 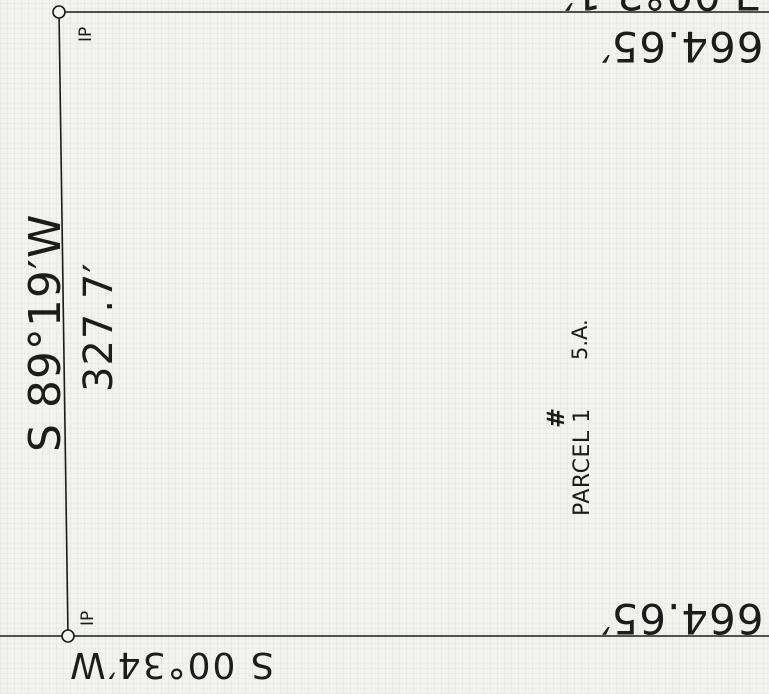 What do you see at coordinates (45, 332) in the screenshot?
I see `west-line-bearing: S 89°19′W` at bounding box center [45, 332].